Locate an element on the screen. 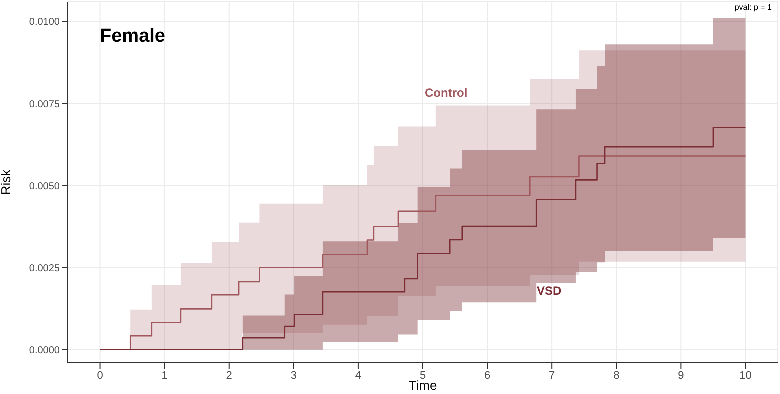 This screenshot has width=780, height=394. y-tick-label: 0.0075 is located at coordinates (44, 104).